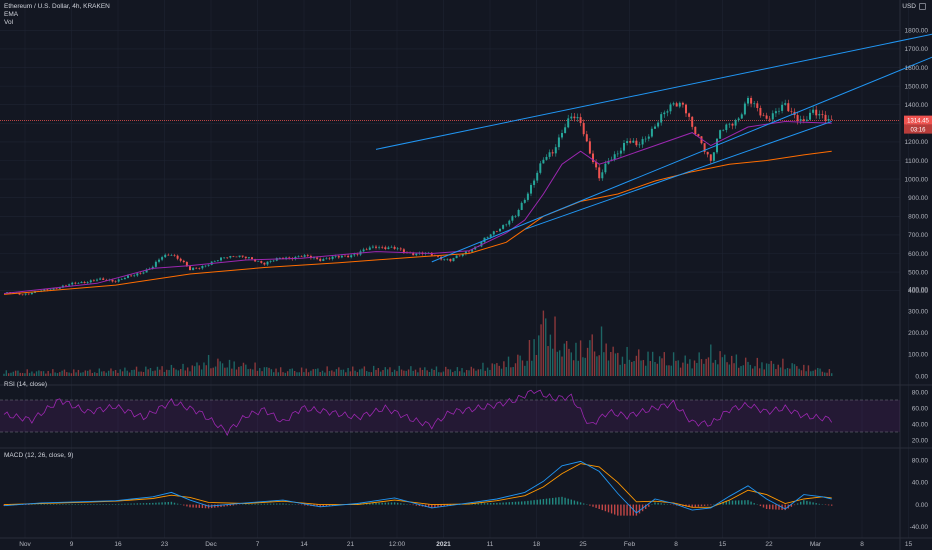  What do you see at coordinates (57, 6) in the screenshot?
I see `symbol-title: Ethereum / U.S. Dollar, 4h, KRAKEN` at bounding box center [57, 6].